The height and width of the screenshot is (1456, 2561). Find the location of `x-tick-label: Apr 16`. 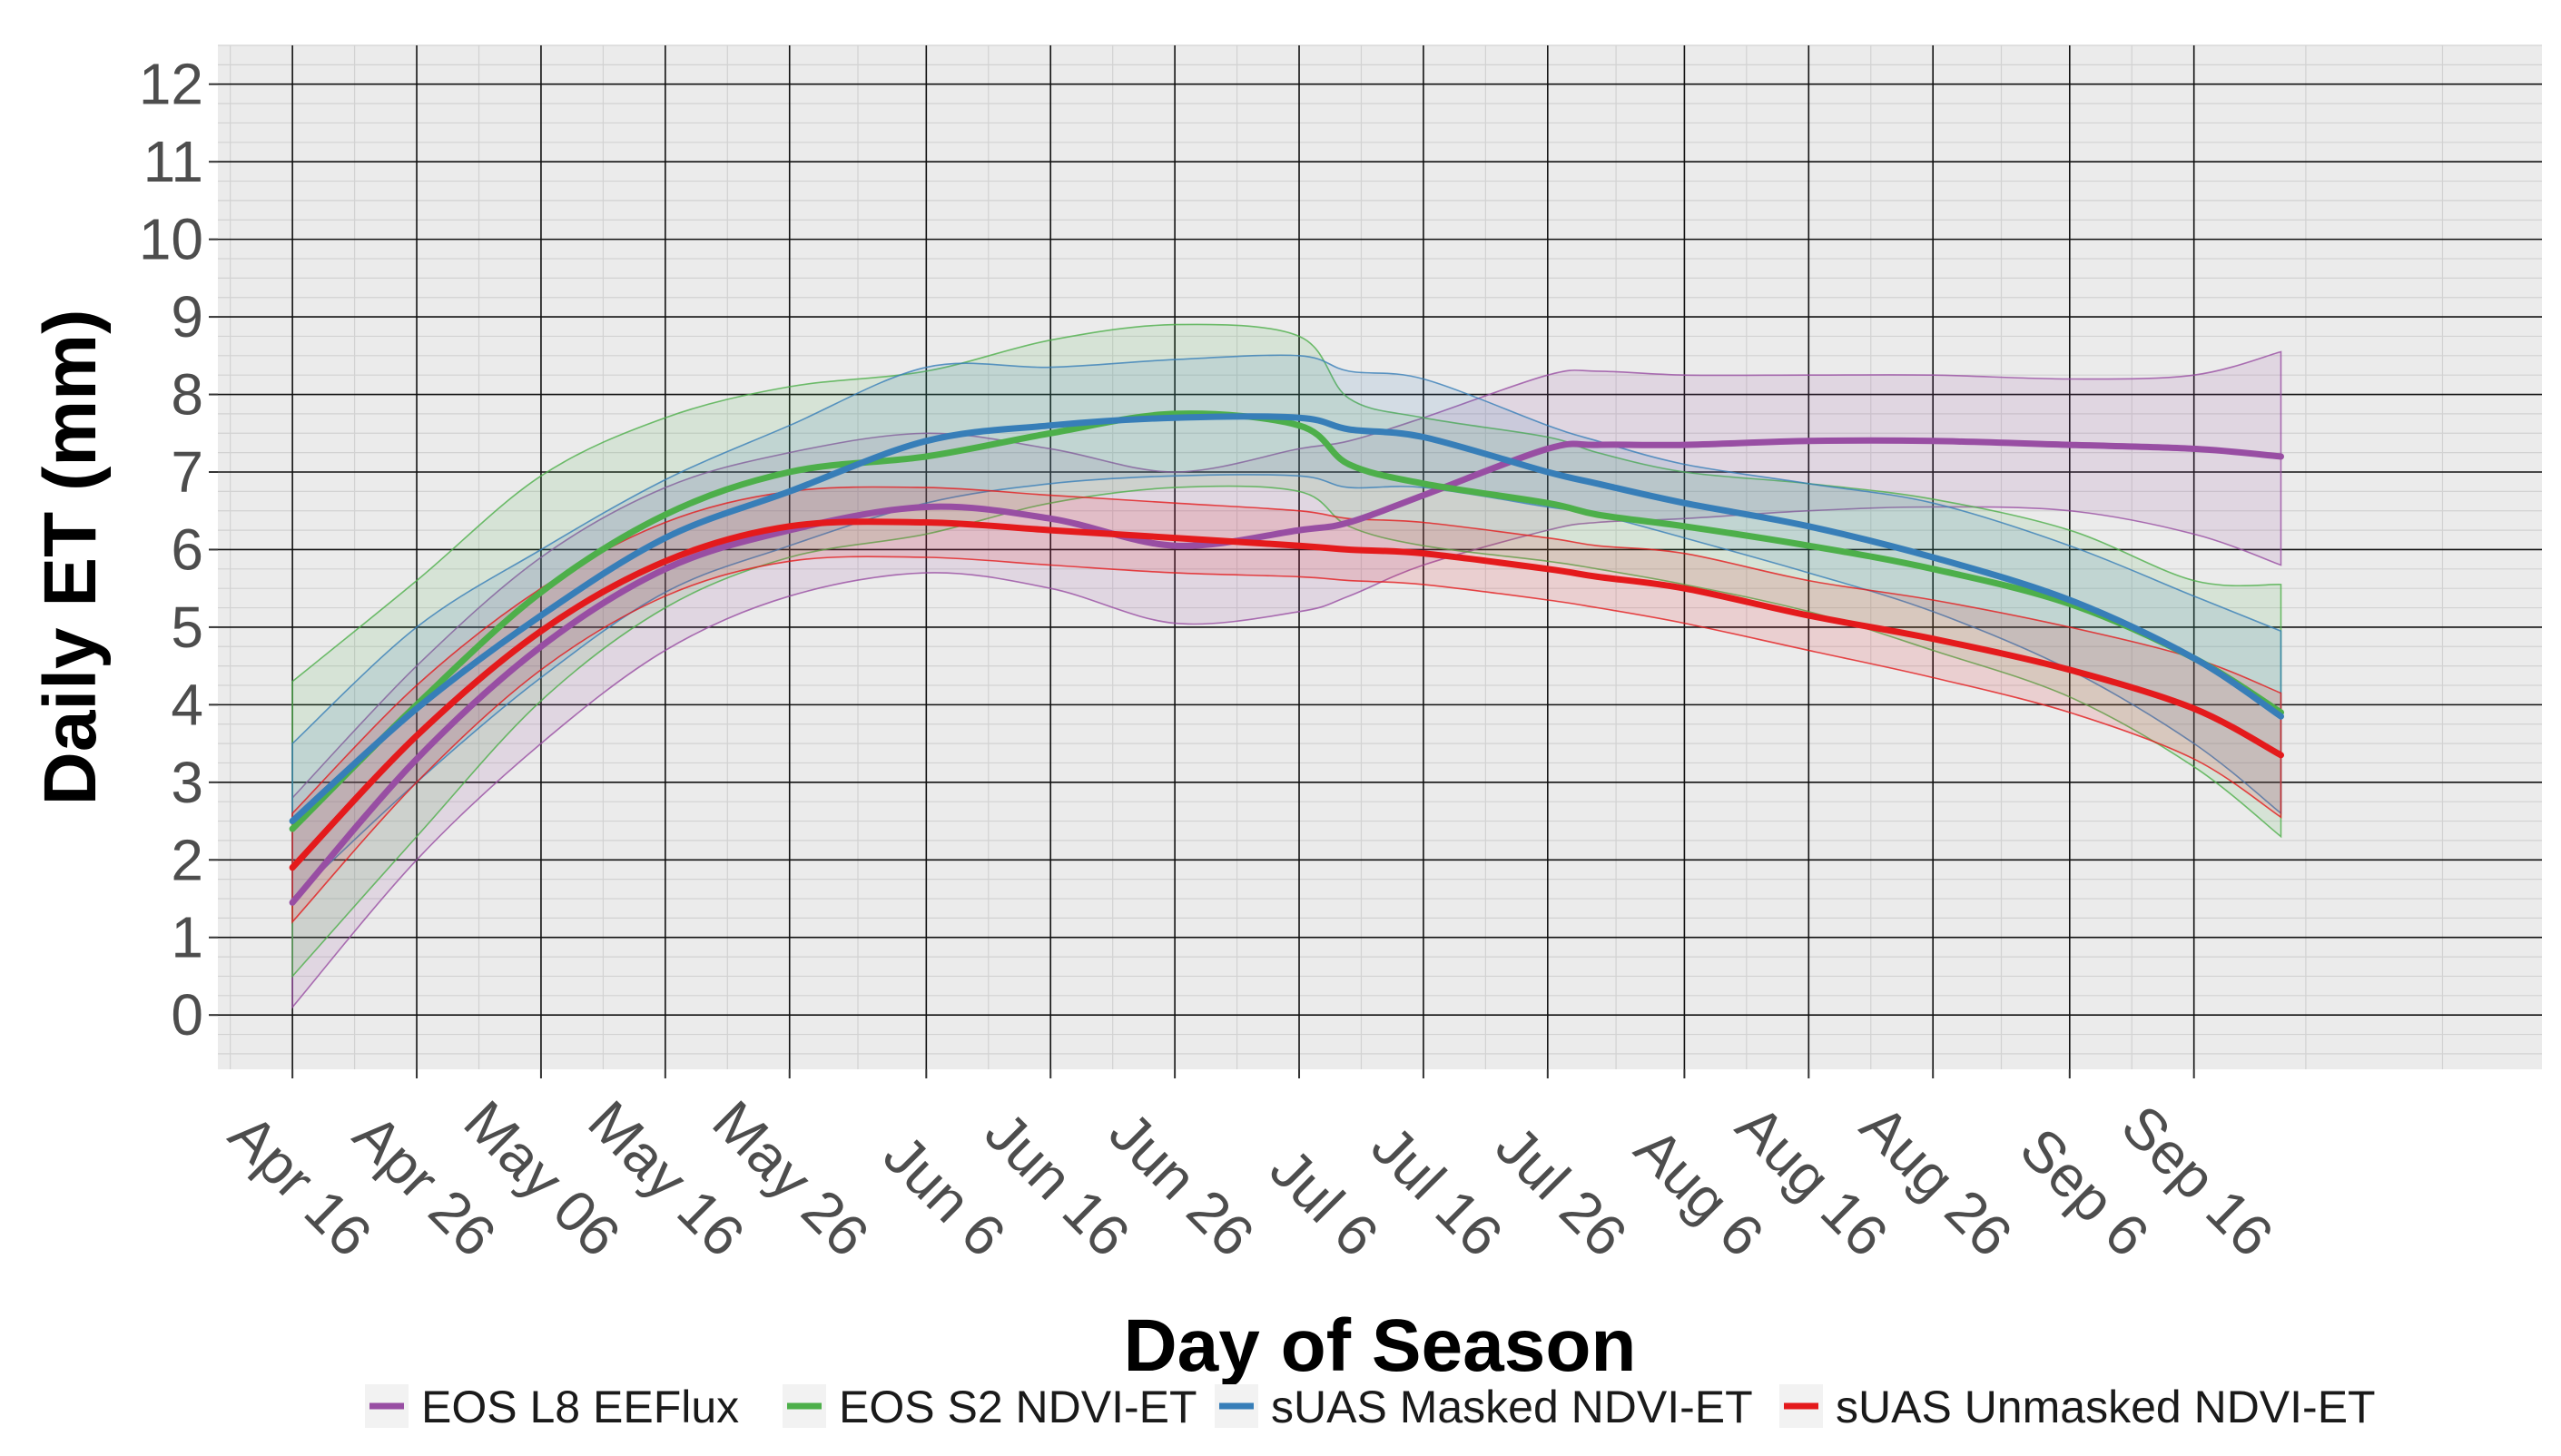

x-tick-label: Apr 16 is located at coordinates (300, 1186).